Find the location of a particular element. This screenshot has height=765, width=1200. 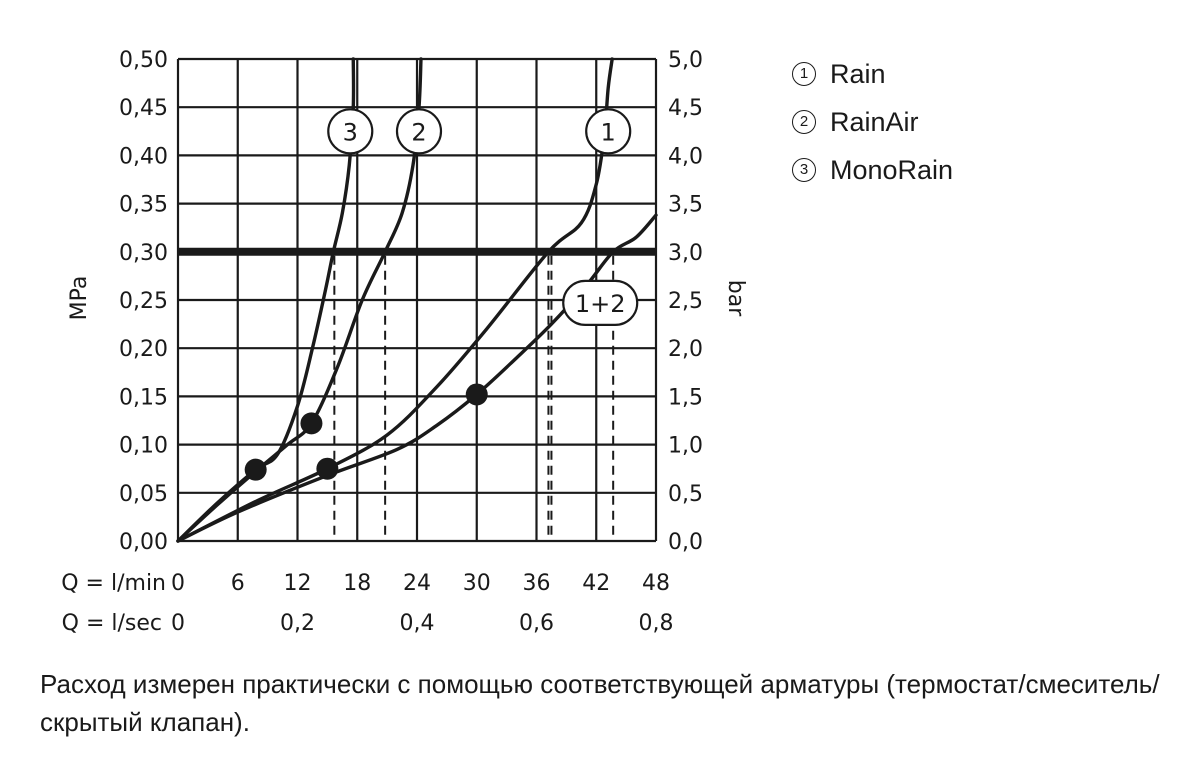

legend-item-rainair: 2 RainAir is located at coordinates (872, 122).